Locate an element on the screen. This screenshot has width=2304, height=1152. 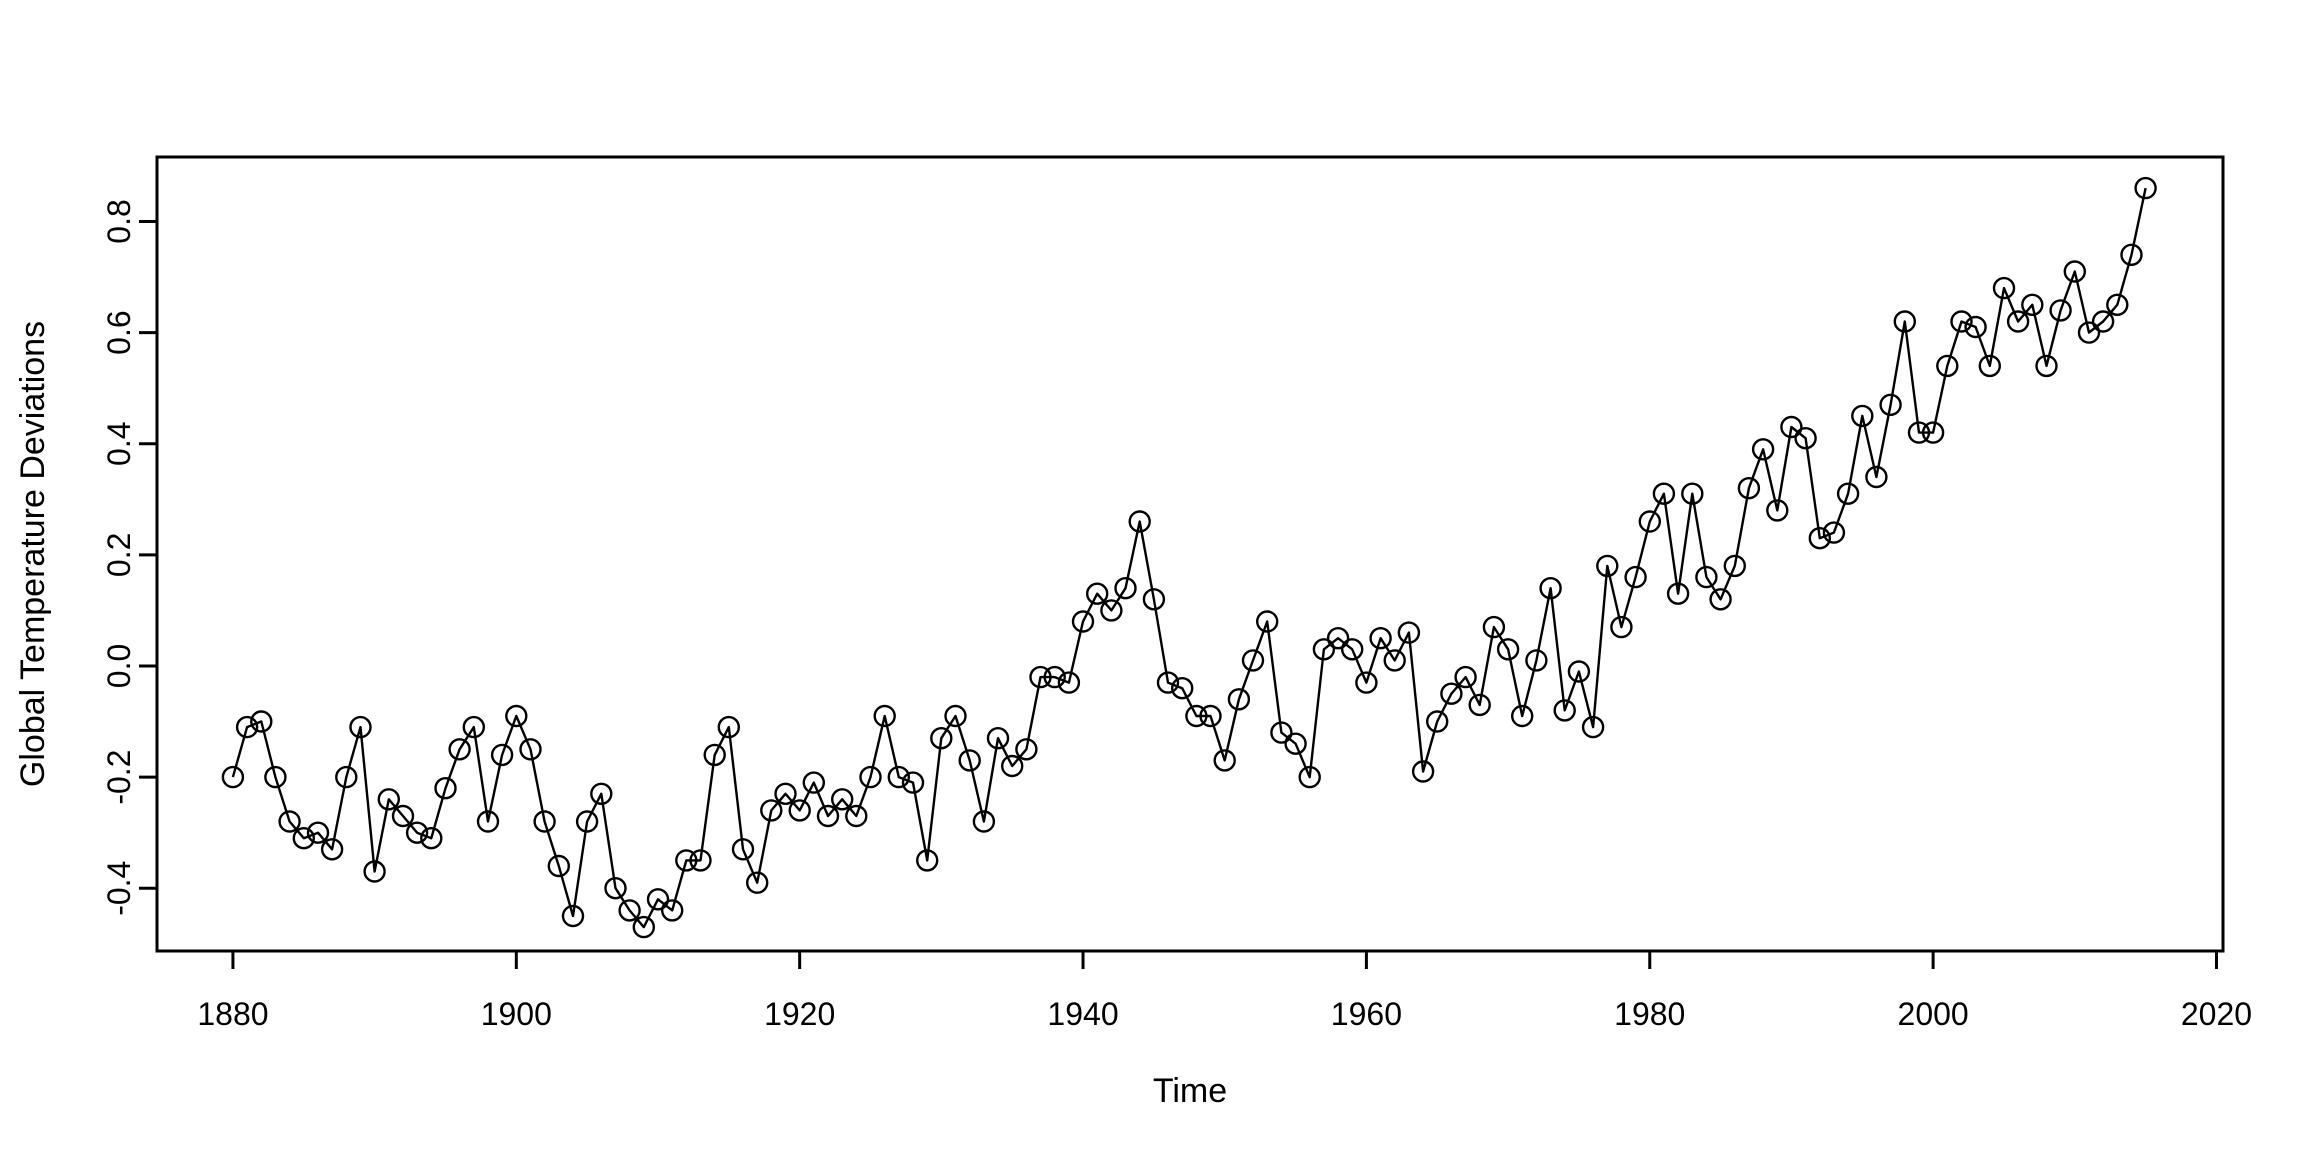
y-axis-label: Global Temperature Deviations is located at coordinates (33, 554).